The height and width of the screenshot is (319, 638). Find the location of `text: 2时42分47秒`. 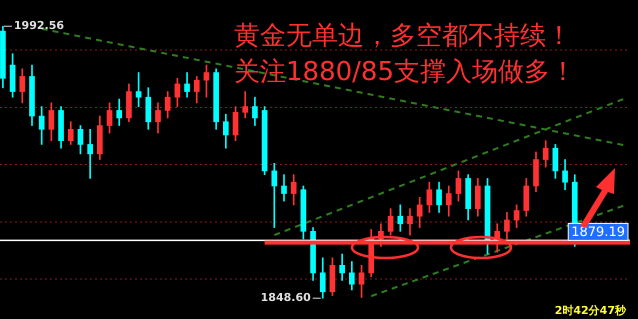

text: 2时42分47秒 is located at coordinates (590, 310).